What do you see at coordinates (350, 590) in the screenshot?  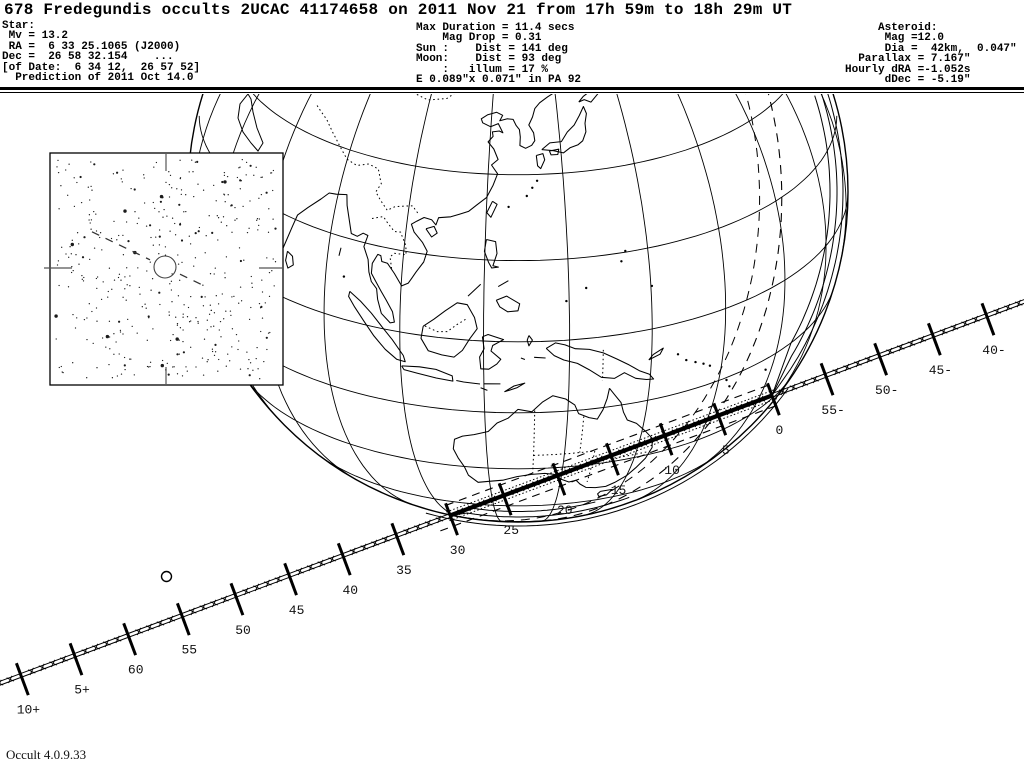 I see `path-tick-label: 40` at bounding box center [350, 590].